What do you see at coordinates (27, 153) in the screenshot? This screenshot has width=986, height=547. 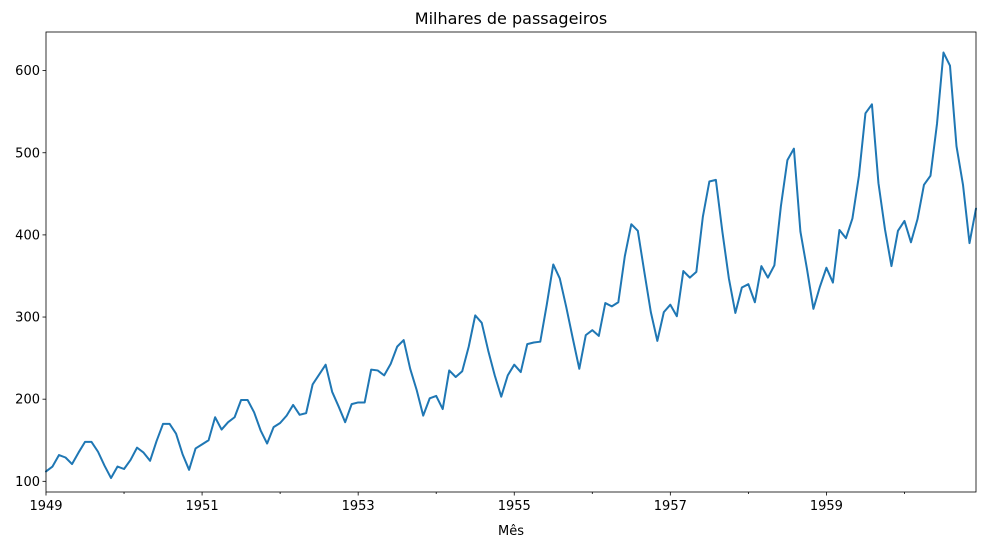 I see `y-tick-label: 500` at bounding box center [27, 153].